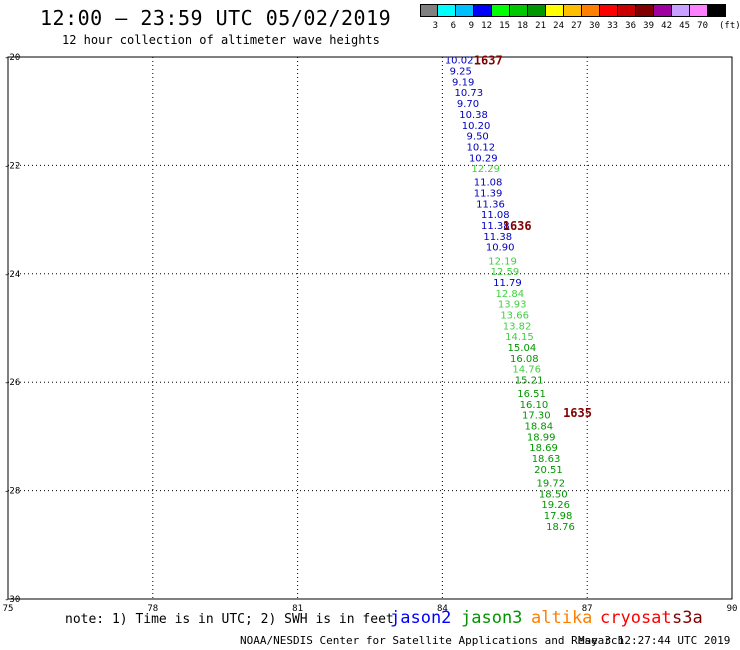 The image size is (740, 650). What do you see at coordinates (481, 147) in the screenshot?
I see `swh-data-label: 10.12` at bounding box center [481, 147].